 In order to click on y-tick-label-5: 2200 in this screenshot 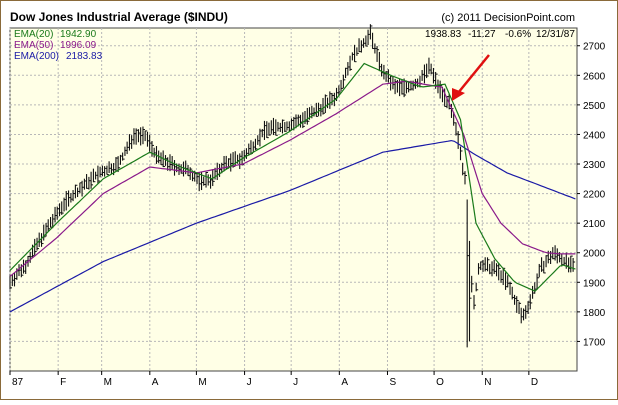, I will do `click(594, 195)`.